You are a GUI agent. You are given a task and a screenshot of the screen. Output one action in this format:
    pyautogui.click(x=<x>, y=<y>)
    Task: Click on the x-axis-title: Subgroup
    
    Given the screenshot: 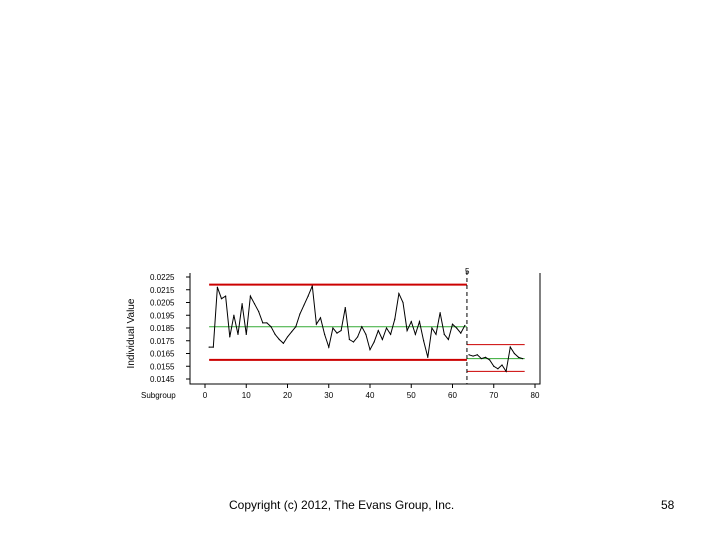 What is the action you would take?
    pyautogui.click(x=158, y=395)
    